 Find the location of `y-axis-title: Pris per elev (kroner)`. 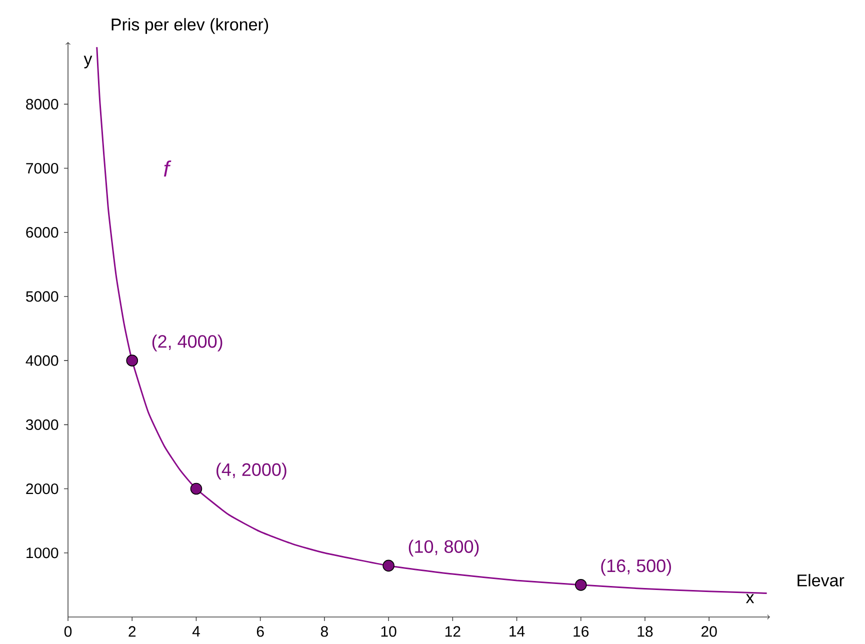

y-axis-title: Pris per elev (kroner) is located at coordinates (190, 26).